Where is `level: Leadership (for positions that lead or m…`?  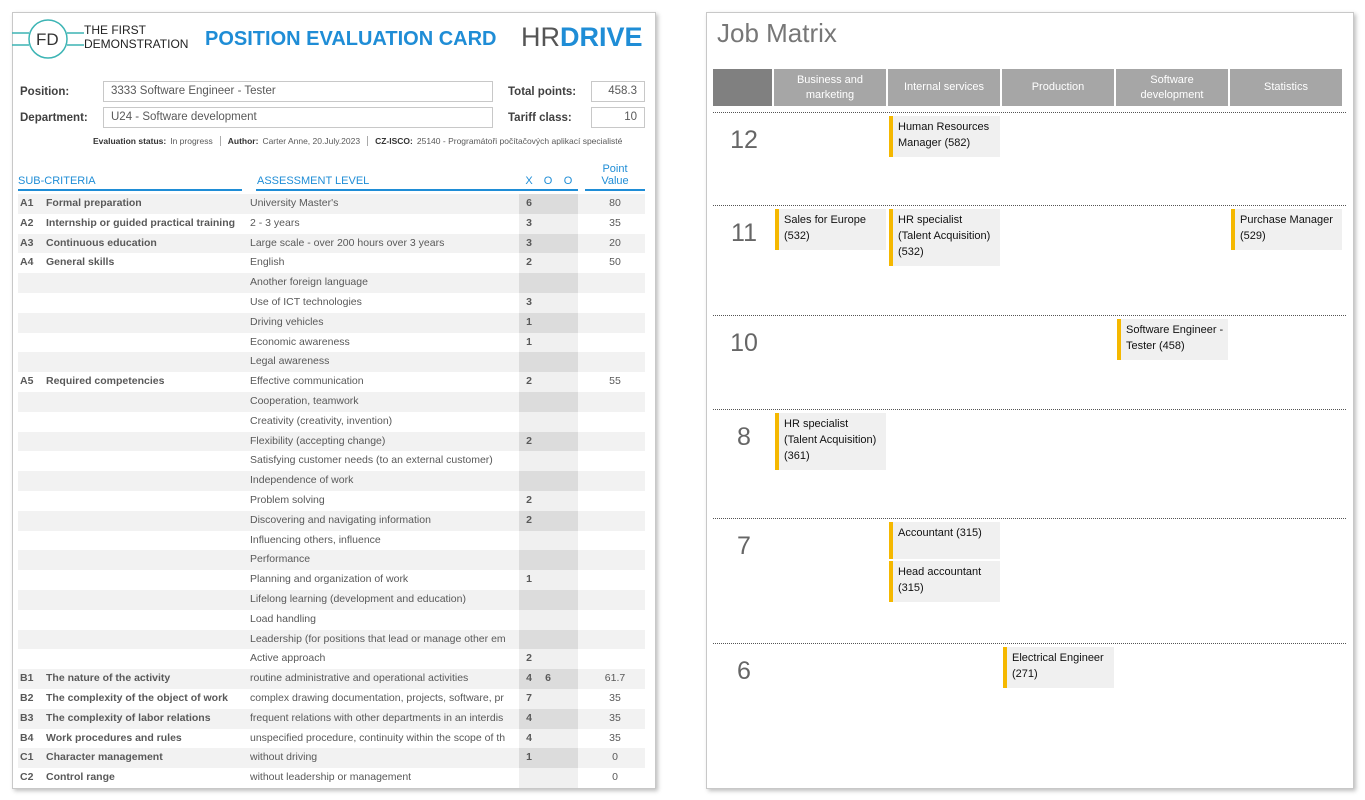 level: Leadership (for positions that lead or m… is located at coordinates (378, 638).